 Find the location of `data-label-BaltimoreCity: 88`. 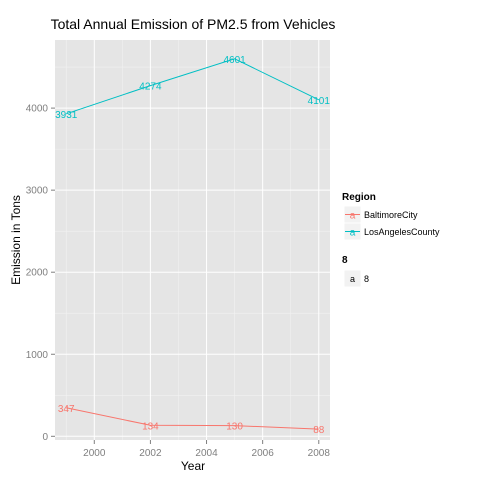

data-label-BaltimoreCity: 88 is located at coordinates (319, 430).